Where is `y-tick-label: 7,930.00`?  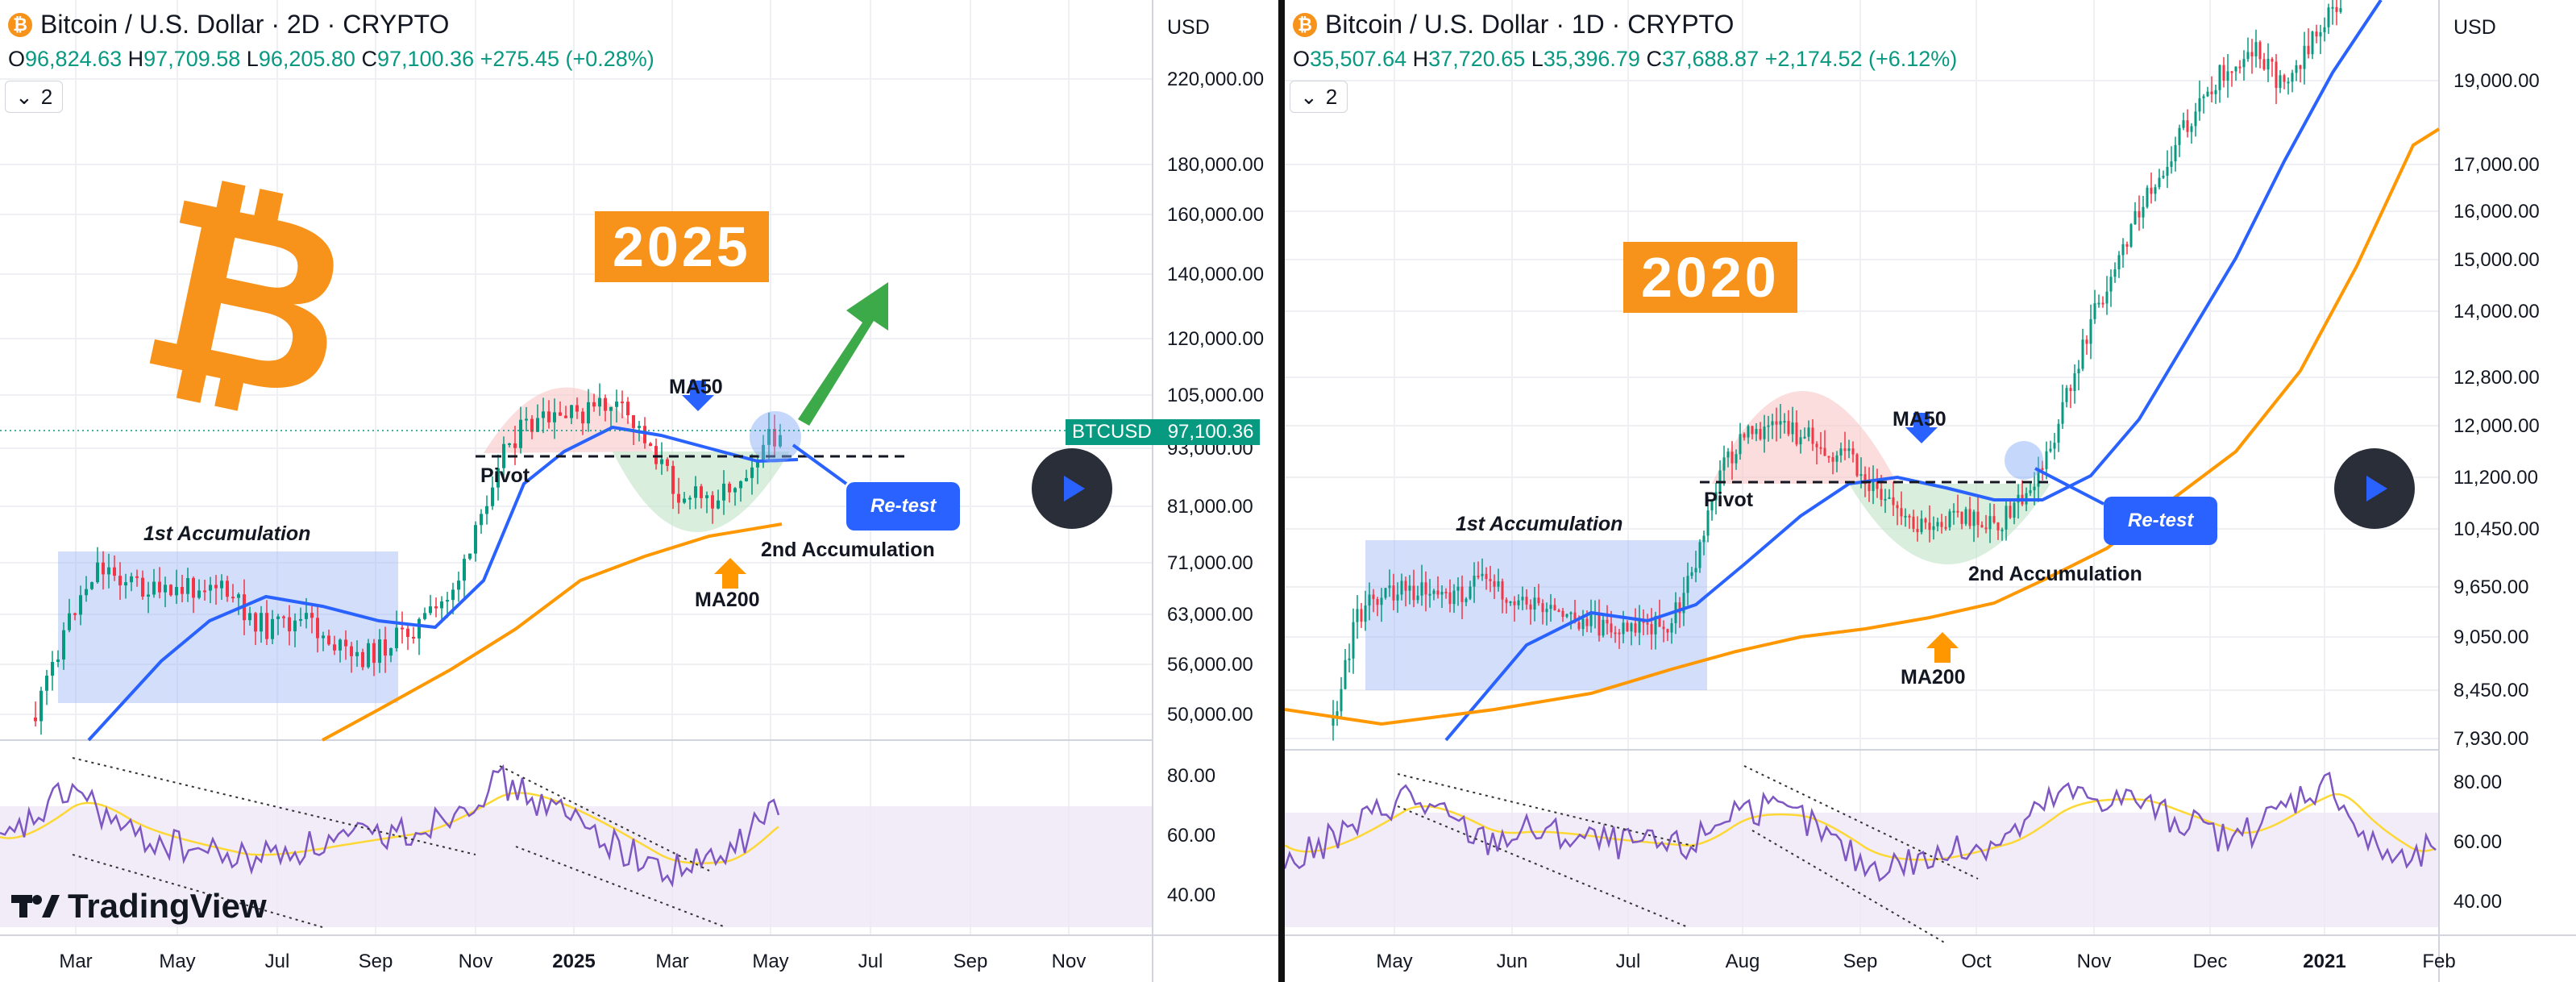
y-tick-label: 7,930.00 is located at coordinates (2490, 739).